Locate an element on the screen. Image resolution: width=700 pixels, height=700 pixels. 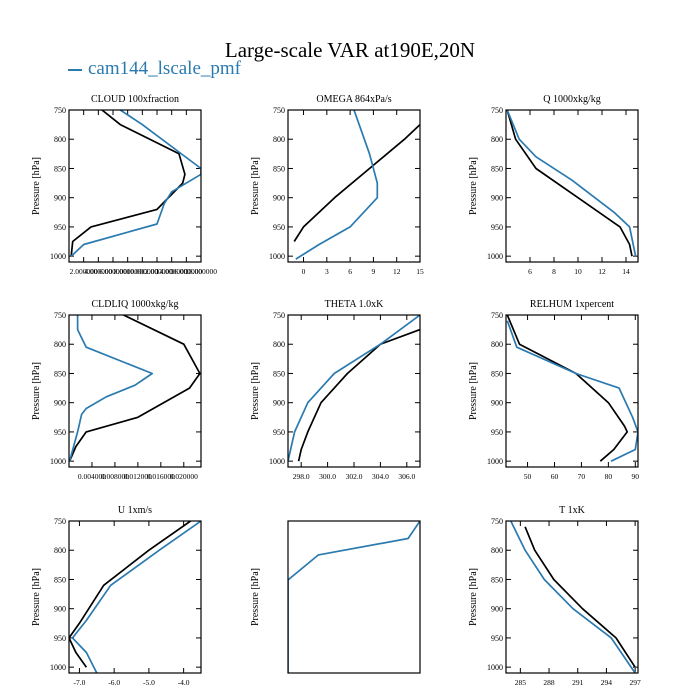
x-tick-label: 80 is located at coordinates (609, 476).